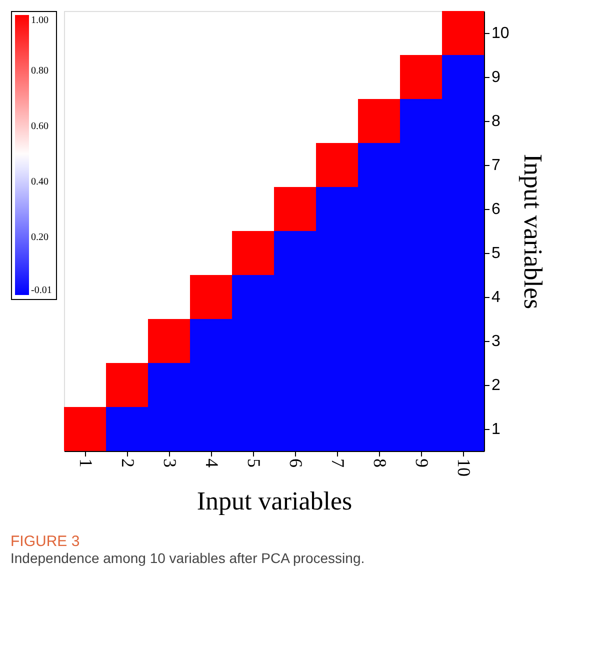 Image resolution: width=616 pixels, height=670 pixels. What do you see at coordinates (496, 429) in the screenshot?
I see `y-tick-label: 1` at bounding box center [496, 429].